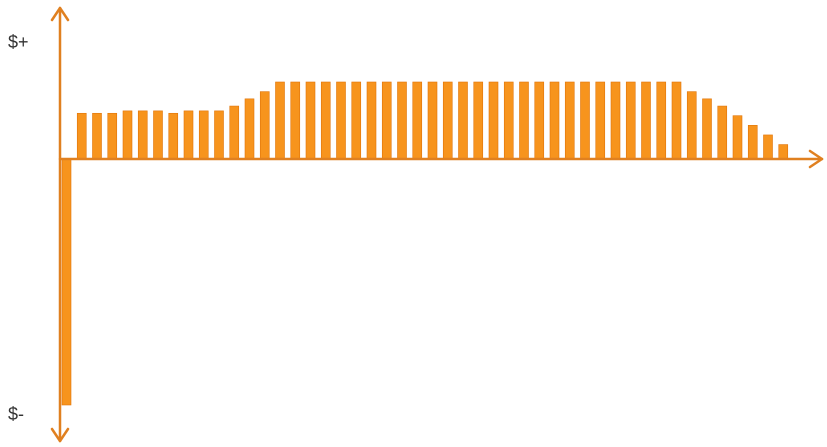 The width and height of the screenshot is (827, 447). What do you see at coordinates (18, 42) in the screenshot?
I see `y-axis-positive-label: $+` at bounding box center [18, 42].